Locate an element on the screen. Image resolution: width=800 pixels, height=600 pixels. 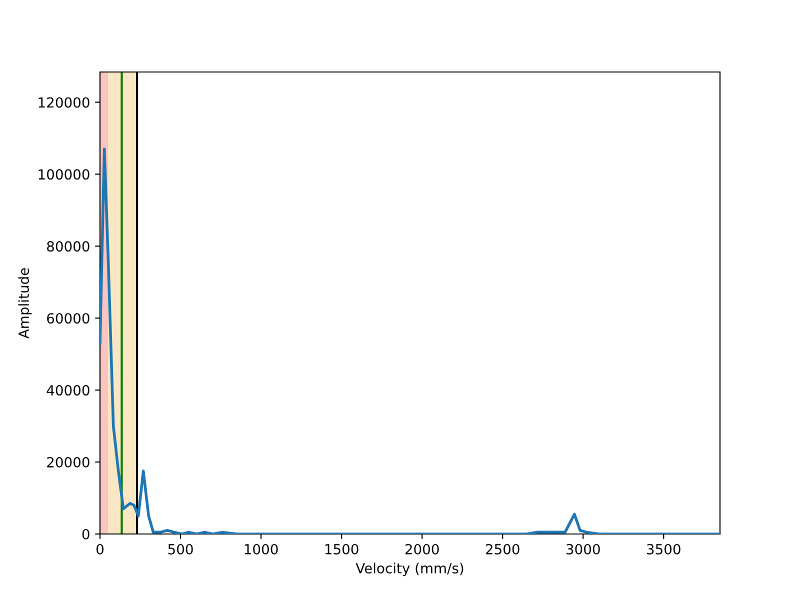
x-tick-label: 2500 is located at coordinates (503, 549).